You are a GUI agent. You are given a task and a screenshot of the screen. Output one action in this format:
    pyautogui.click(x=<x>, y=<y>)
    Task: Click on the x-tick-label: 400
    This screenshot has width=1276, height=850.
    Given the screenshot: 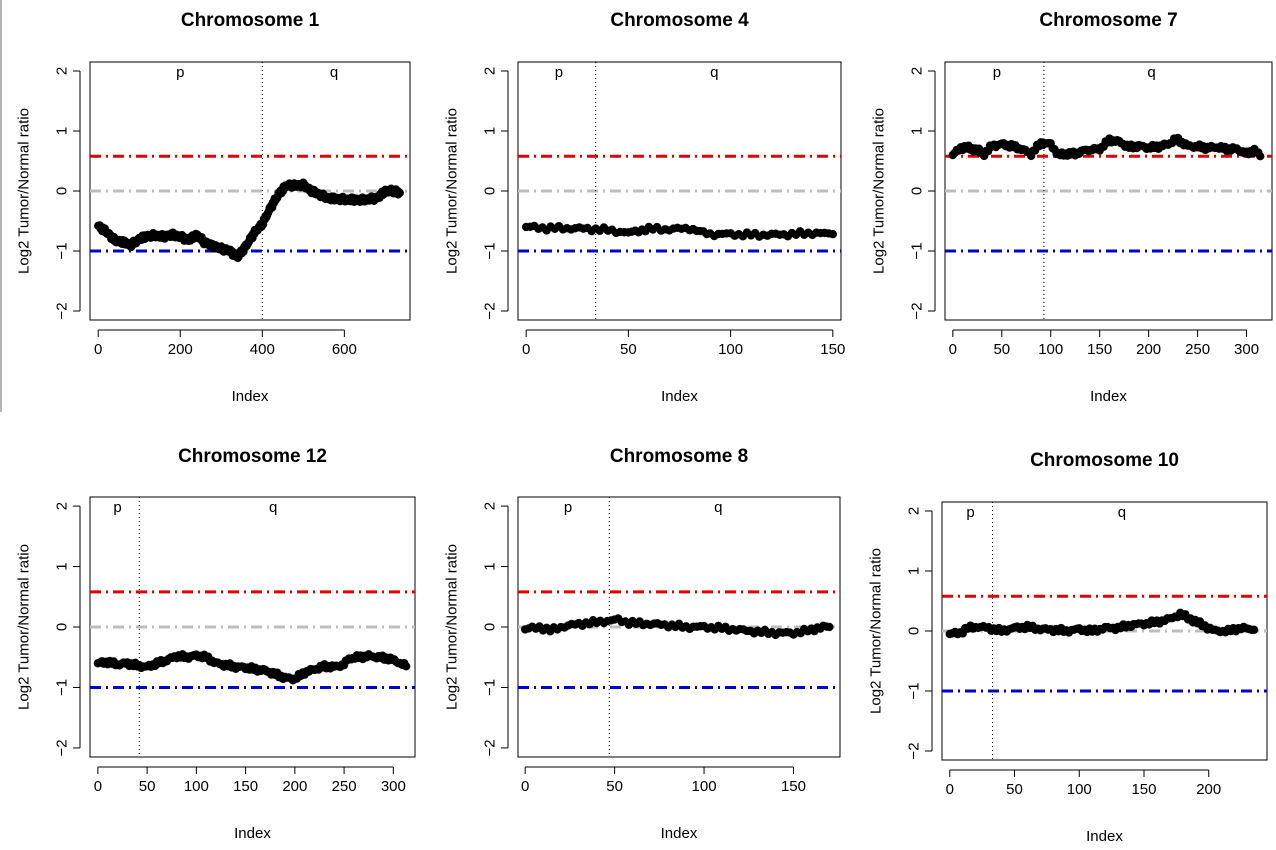 What is the action you would take?
    pyautogui.click(x=262, y=349)
    